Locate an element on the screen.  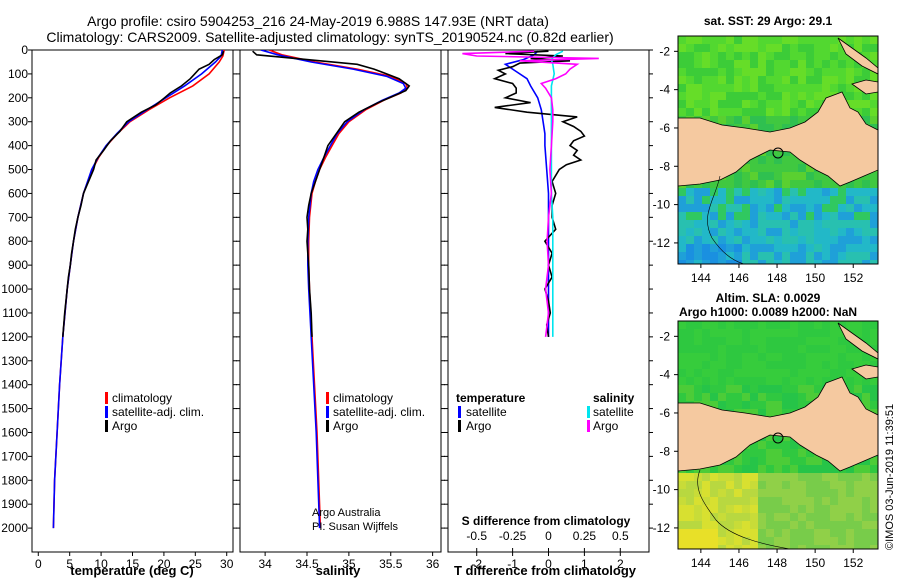
y-tick-label: 1700 is located at coordinates (14, 456).